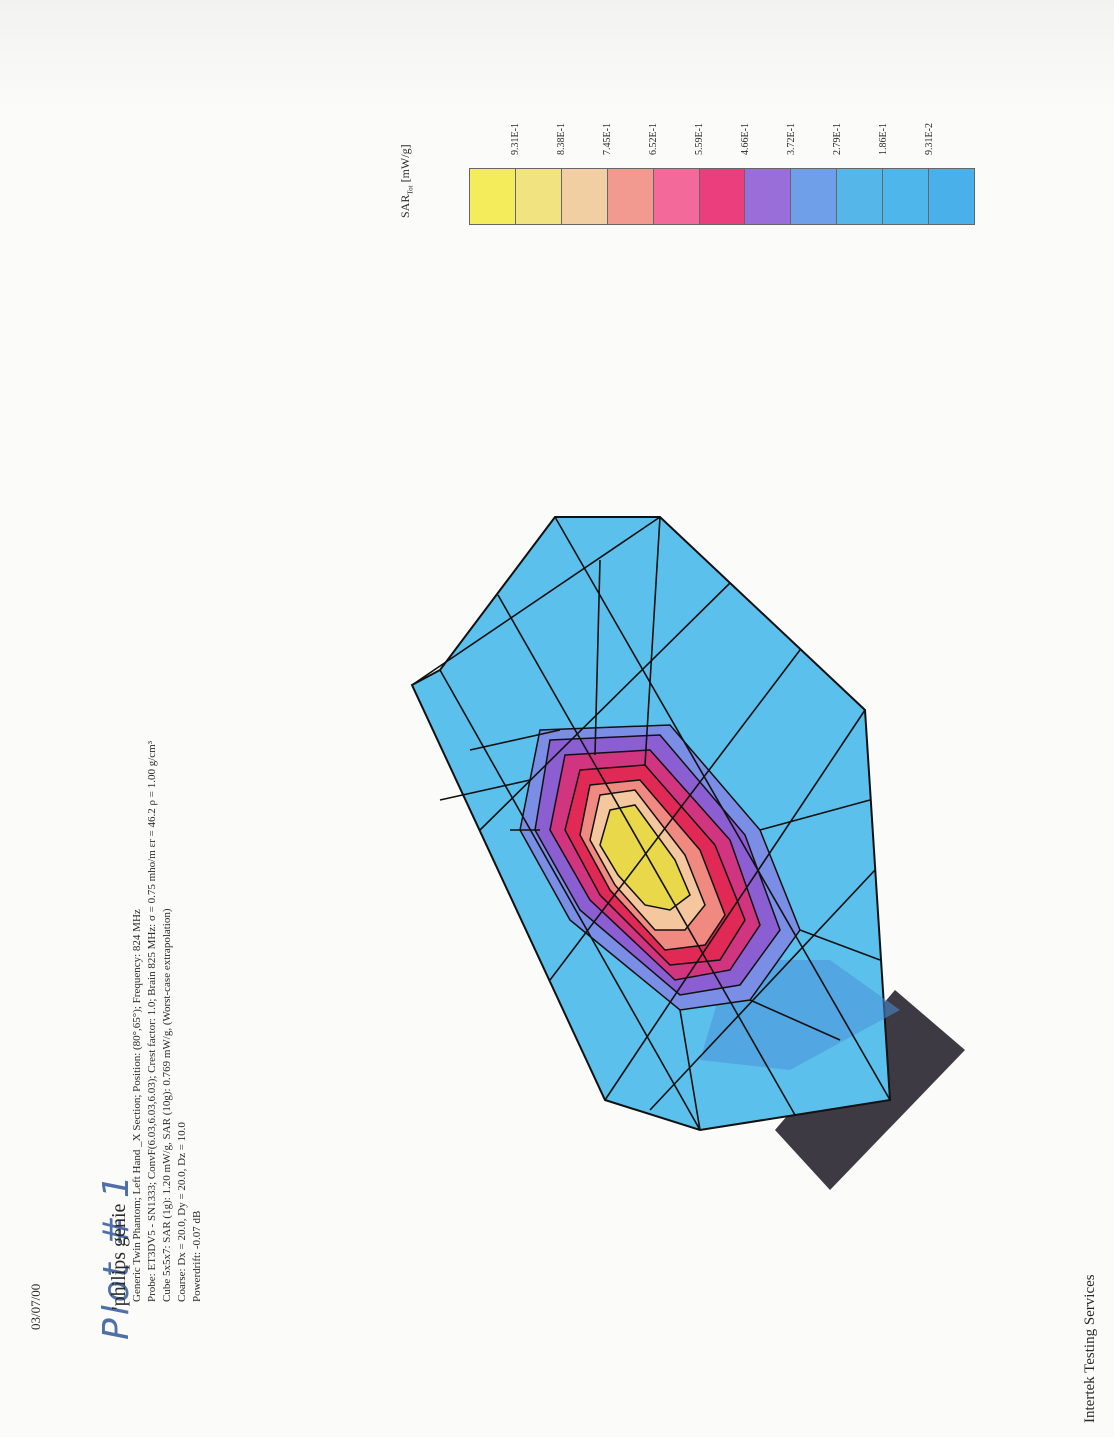  Describe the element at coordinates (699, 139) in the screenshot. I see `legend-label: 5.59E-1` at that location.